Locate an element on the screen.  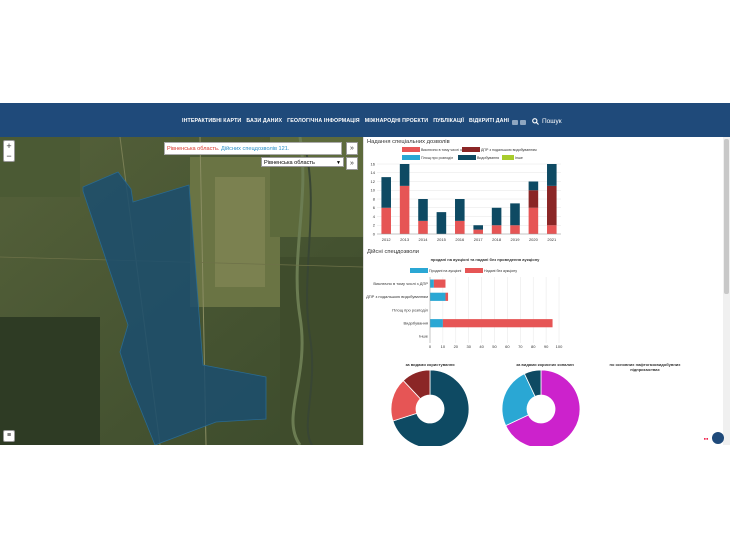
search-icon is located at coordinates (535, 121).